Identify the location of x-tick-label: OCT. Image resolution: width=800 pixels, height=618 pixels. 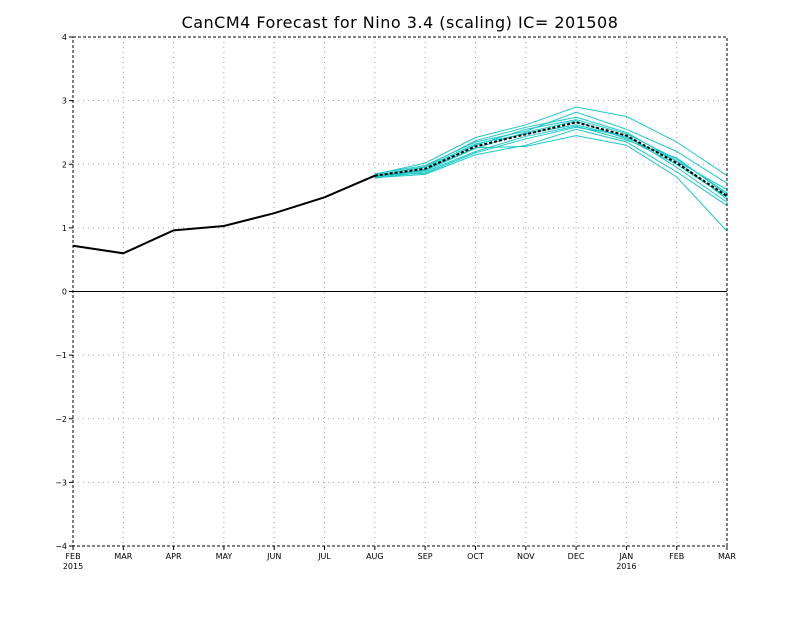
(475, 556).